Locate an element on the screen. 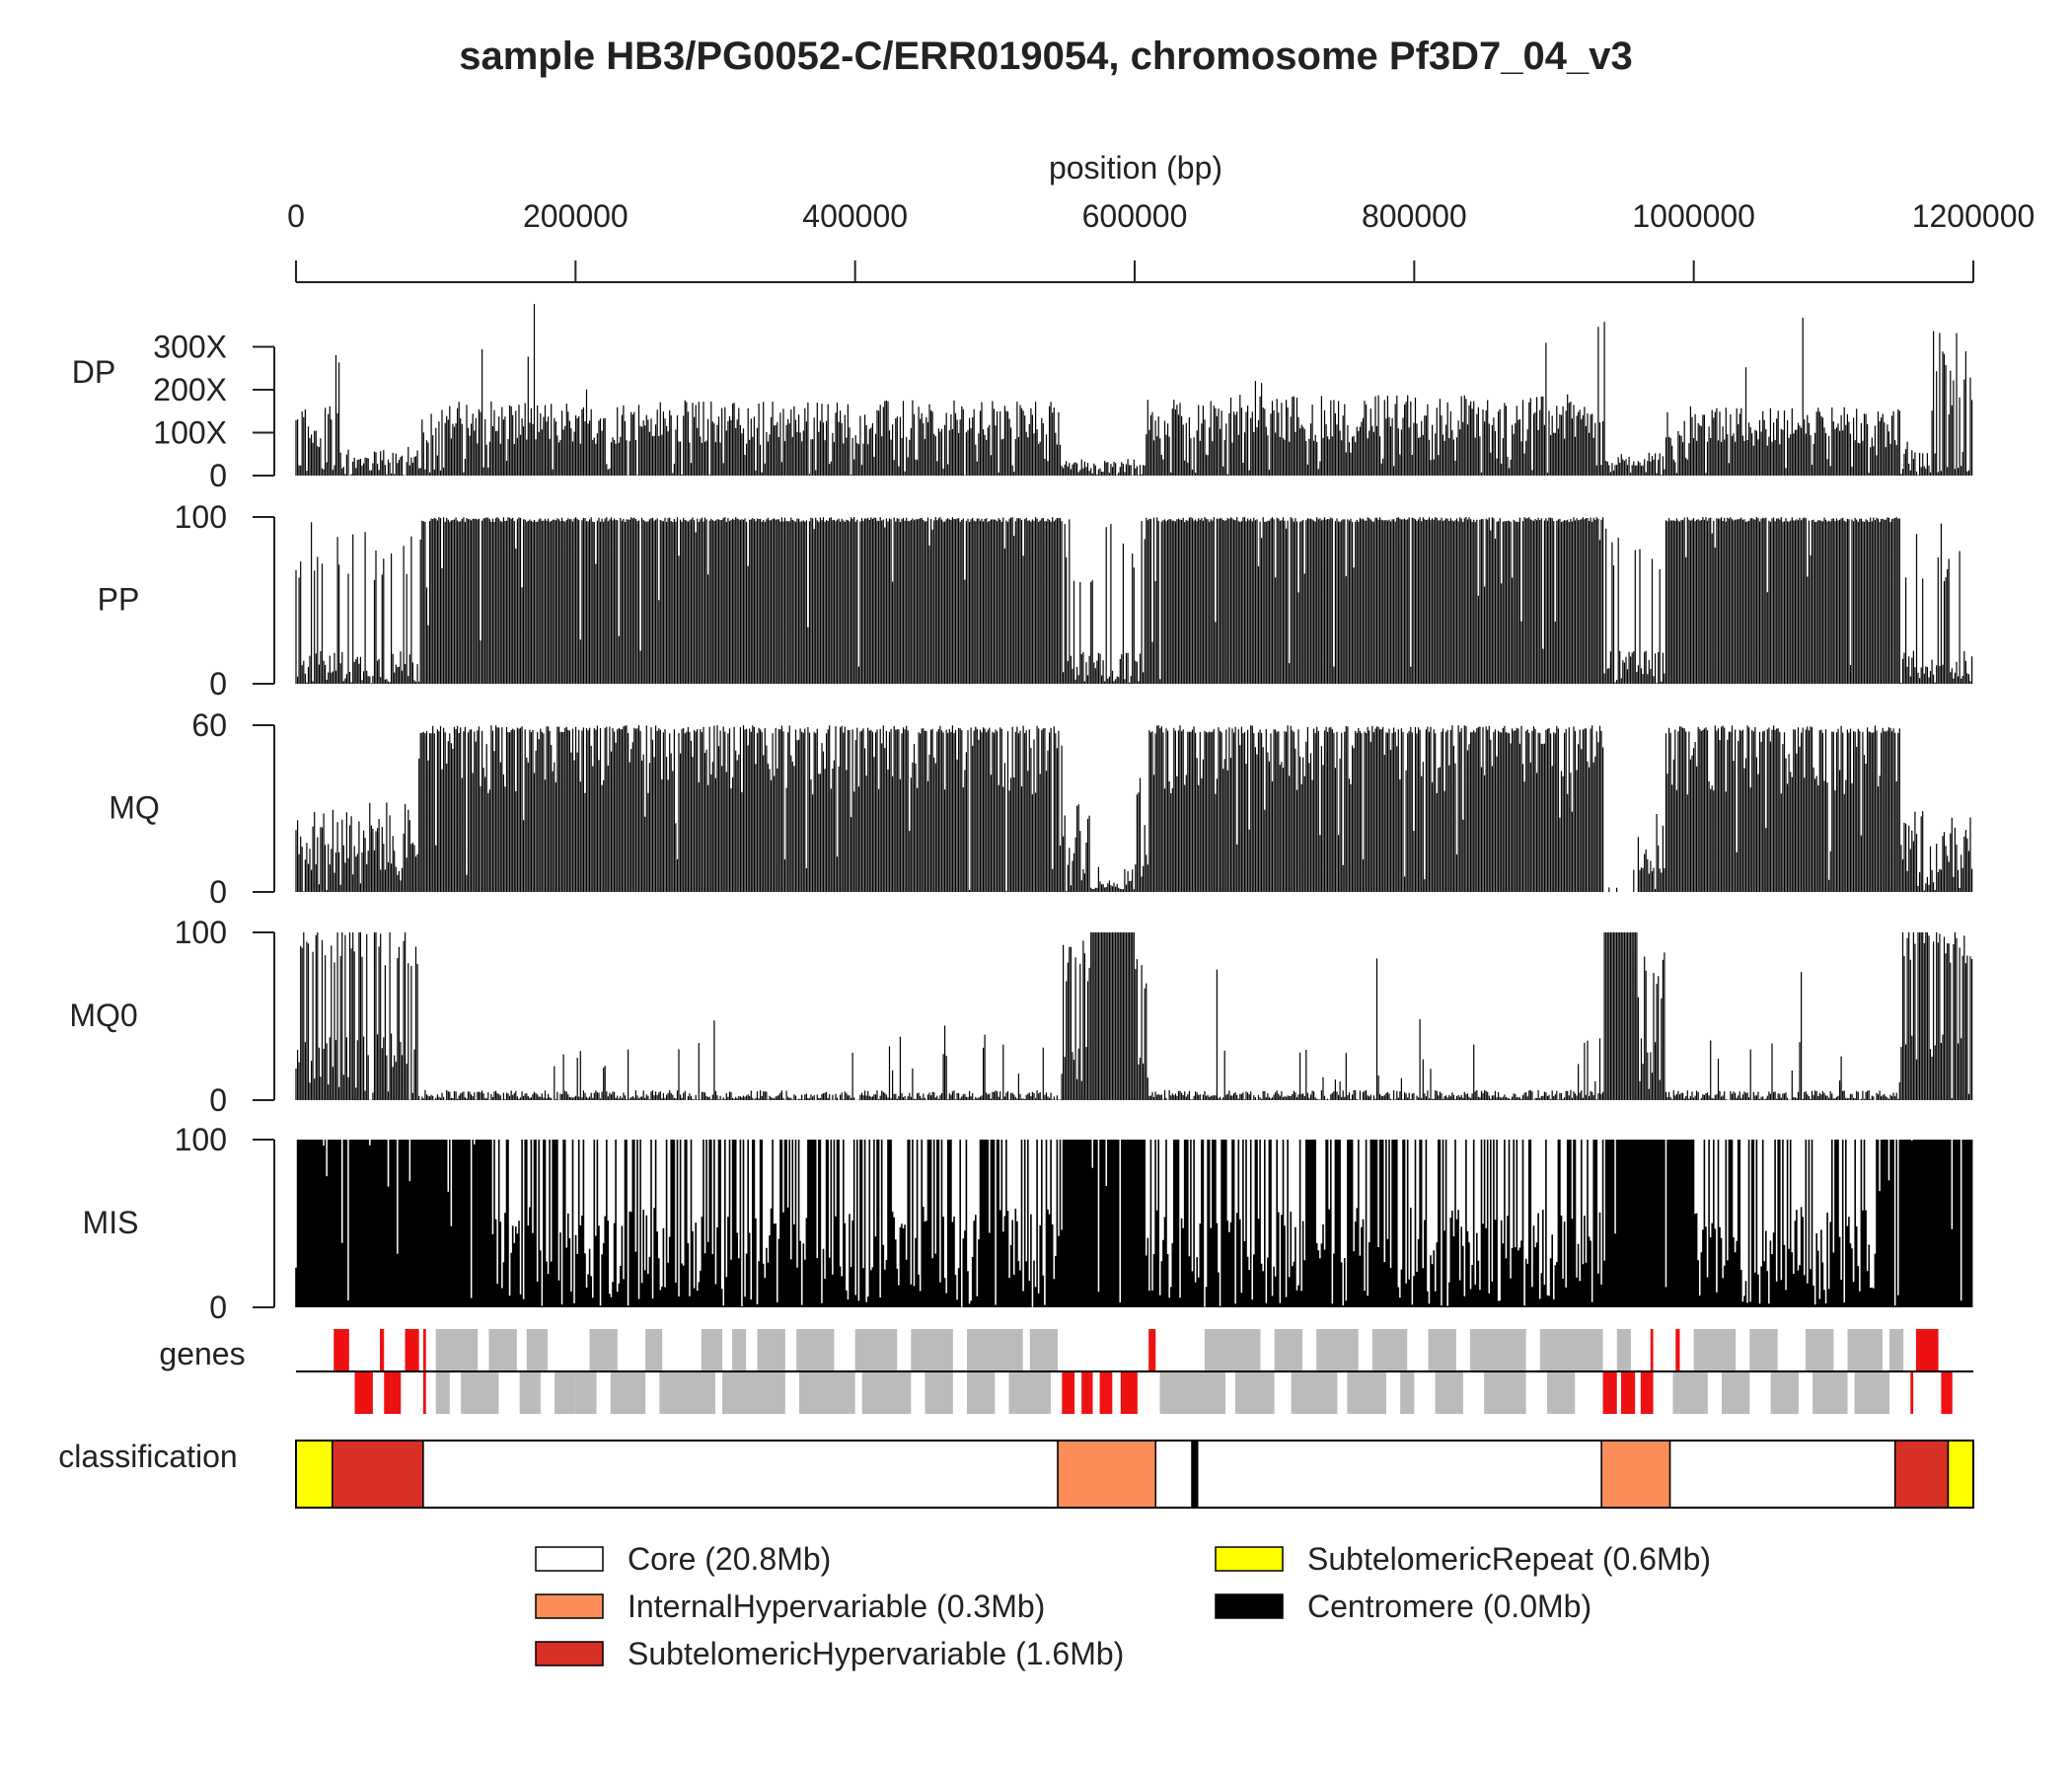 Image resolution: width=2072 pixels, height=1776 pixels. legend-label: SubtelomericHypervariable (1.6Mb) is located at coordinates (876, 1654).